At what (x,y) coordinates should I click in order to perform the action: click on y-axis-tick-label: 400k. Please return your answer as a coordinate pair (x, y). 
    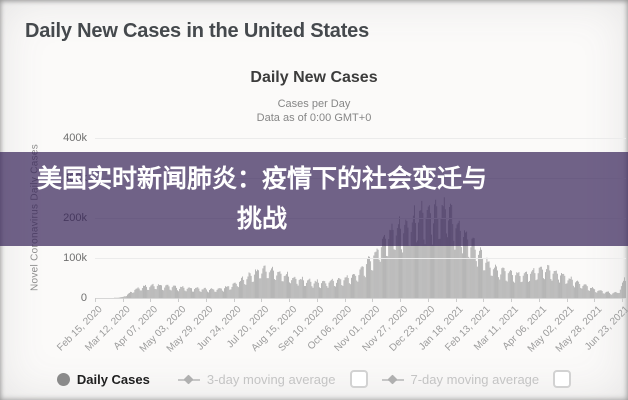
    Looking at the image, I should click on (75, 138).